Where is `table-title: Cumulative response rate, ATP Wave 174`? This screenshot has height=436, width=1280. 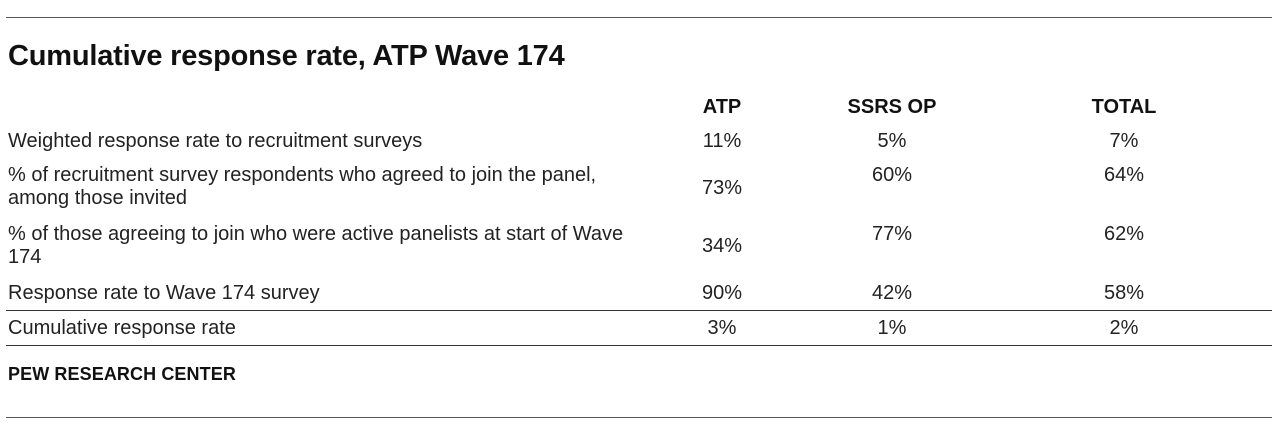
table-title: Cumulative response rate, ATP Wave 174 is located at coordinates (286, 56).